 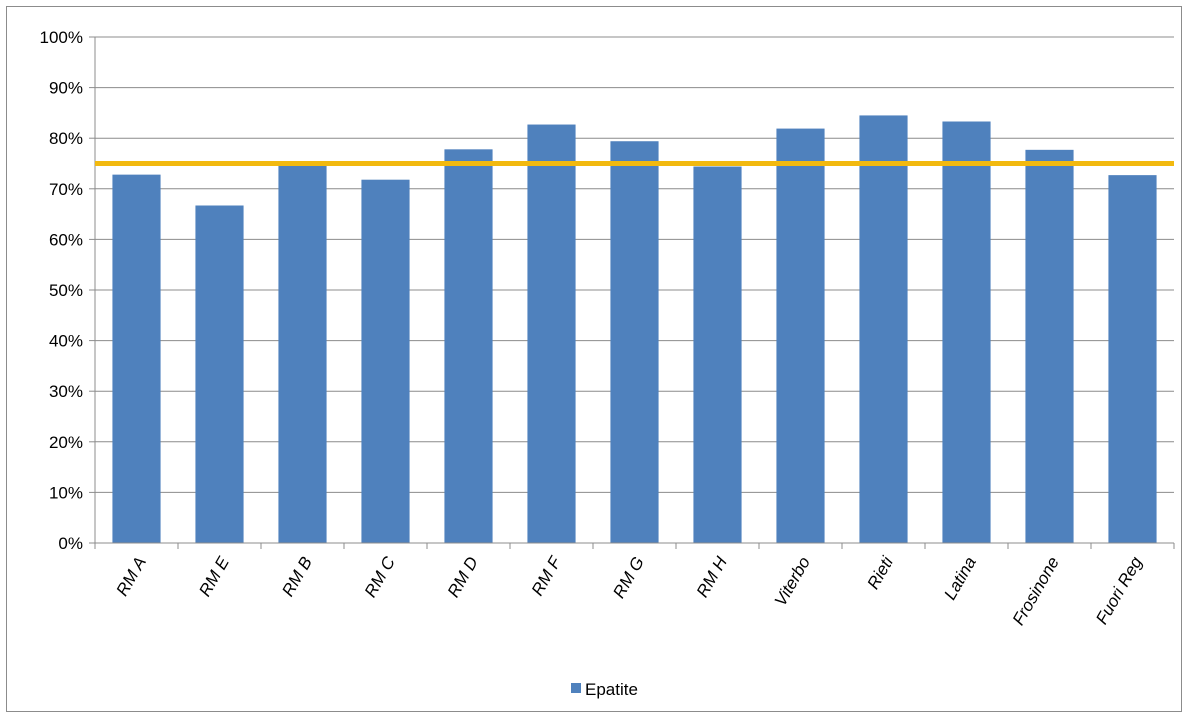 What do you see at coordinates (131, 577) in the screenshot?
I see `x-tick-label: RM A` at bounding box center [131, 577].